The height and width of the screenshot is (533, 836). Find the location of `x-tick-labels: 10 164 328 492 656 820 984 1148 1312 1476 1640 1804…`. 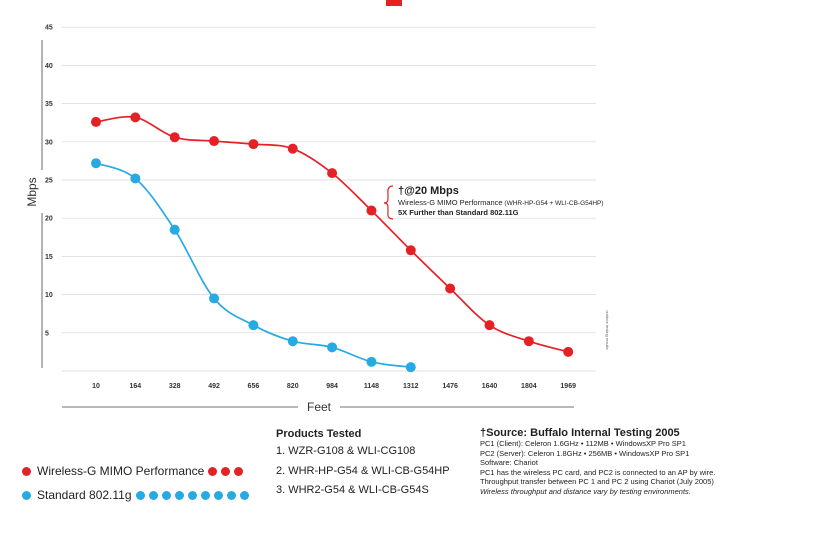

x-tick-labels: 10 164 328 492 656 820 984 1148 1312 1476 1640 1804… is located at coordinates (334, 386).